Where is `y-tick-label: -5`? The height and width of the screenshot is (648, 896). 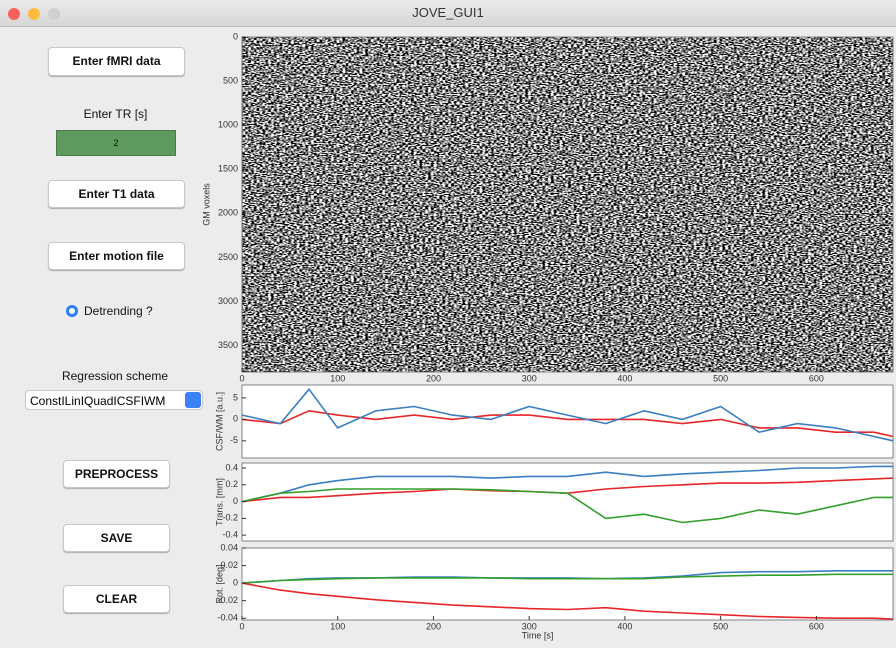 y-tick-label: -5 is located at coordinates (234, 440).